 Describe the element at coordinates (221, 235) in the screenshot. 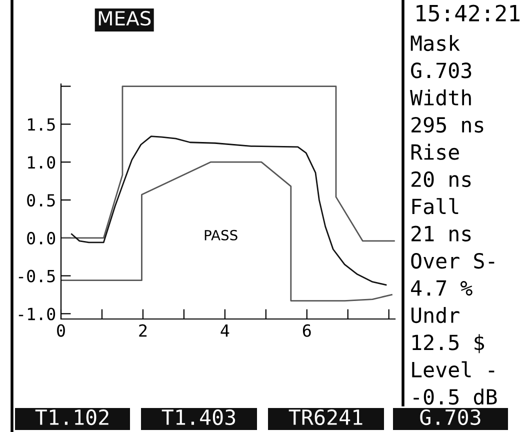

I see `annotation: PASS` at that location.